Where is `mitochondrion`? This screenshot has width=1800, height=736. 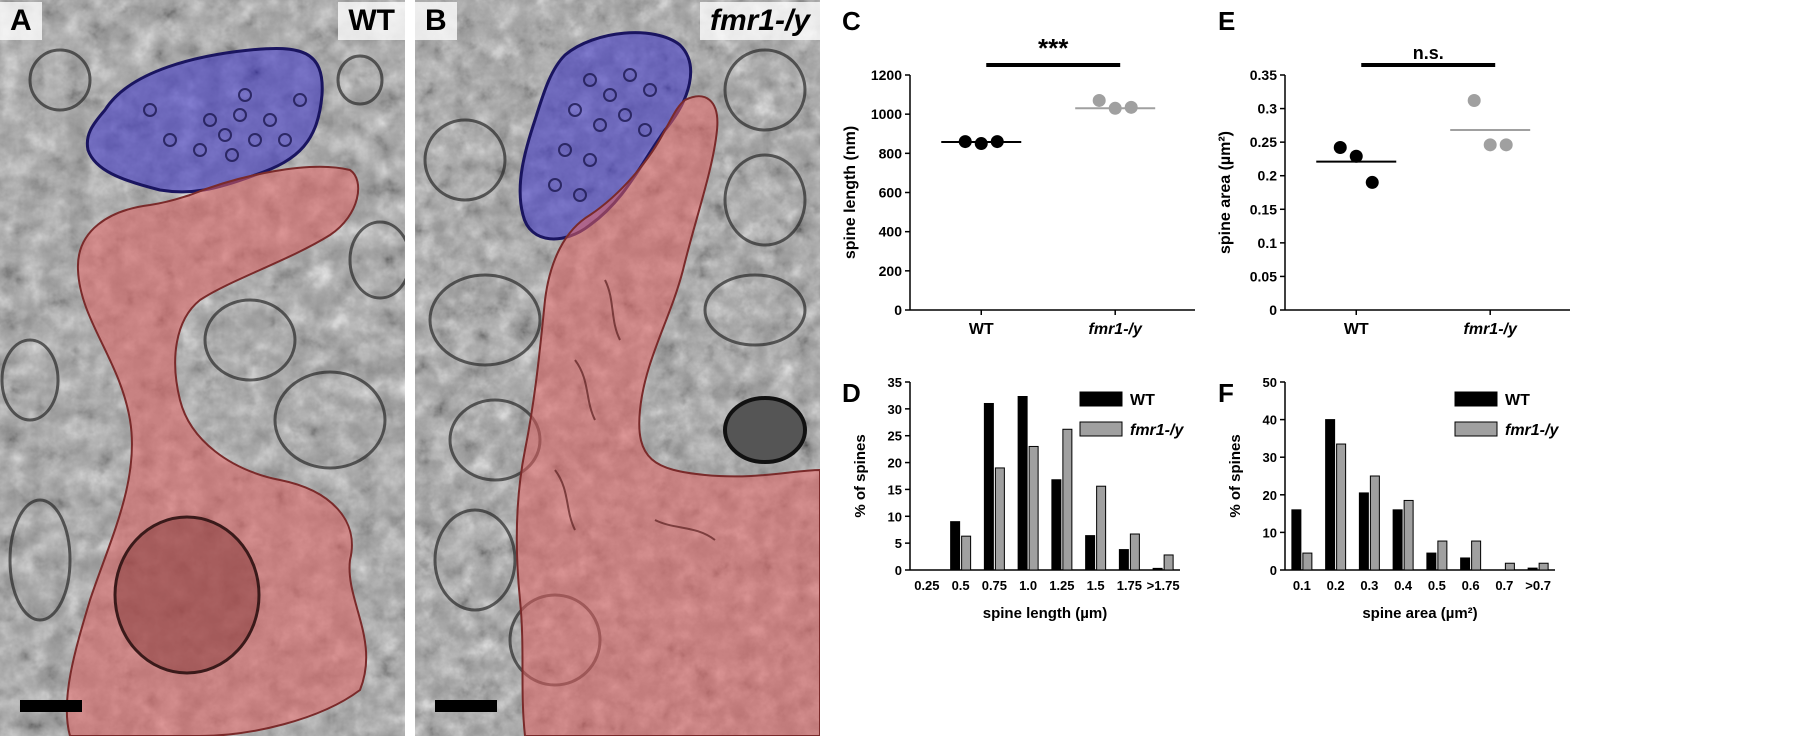
mitochondrion is located at coordinates (187, 595).